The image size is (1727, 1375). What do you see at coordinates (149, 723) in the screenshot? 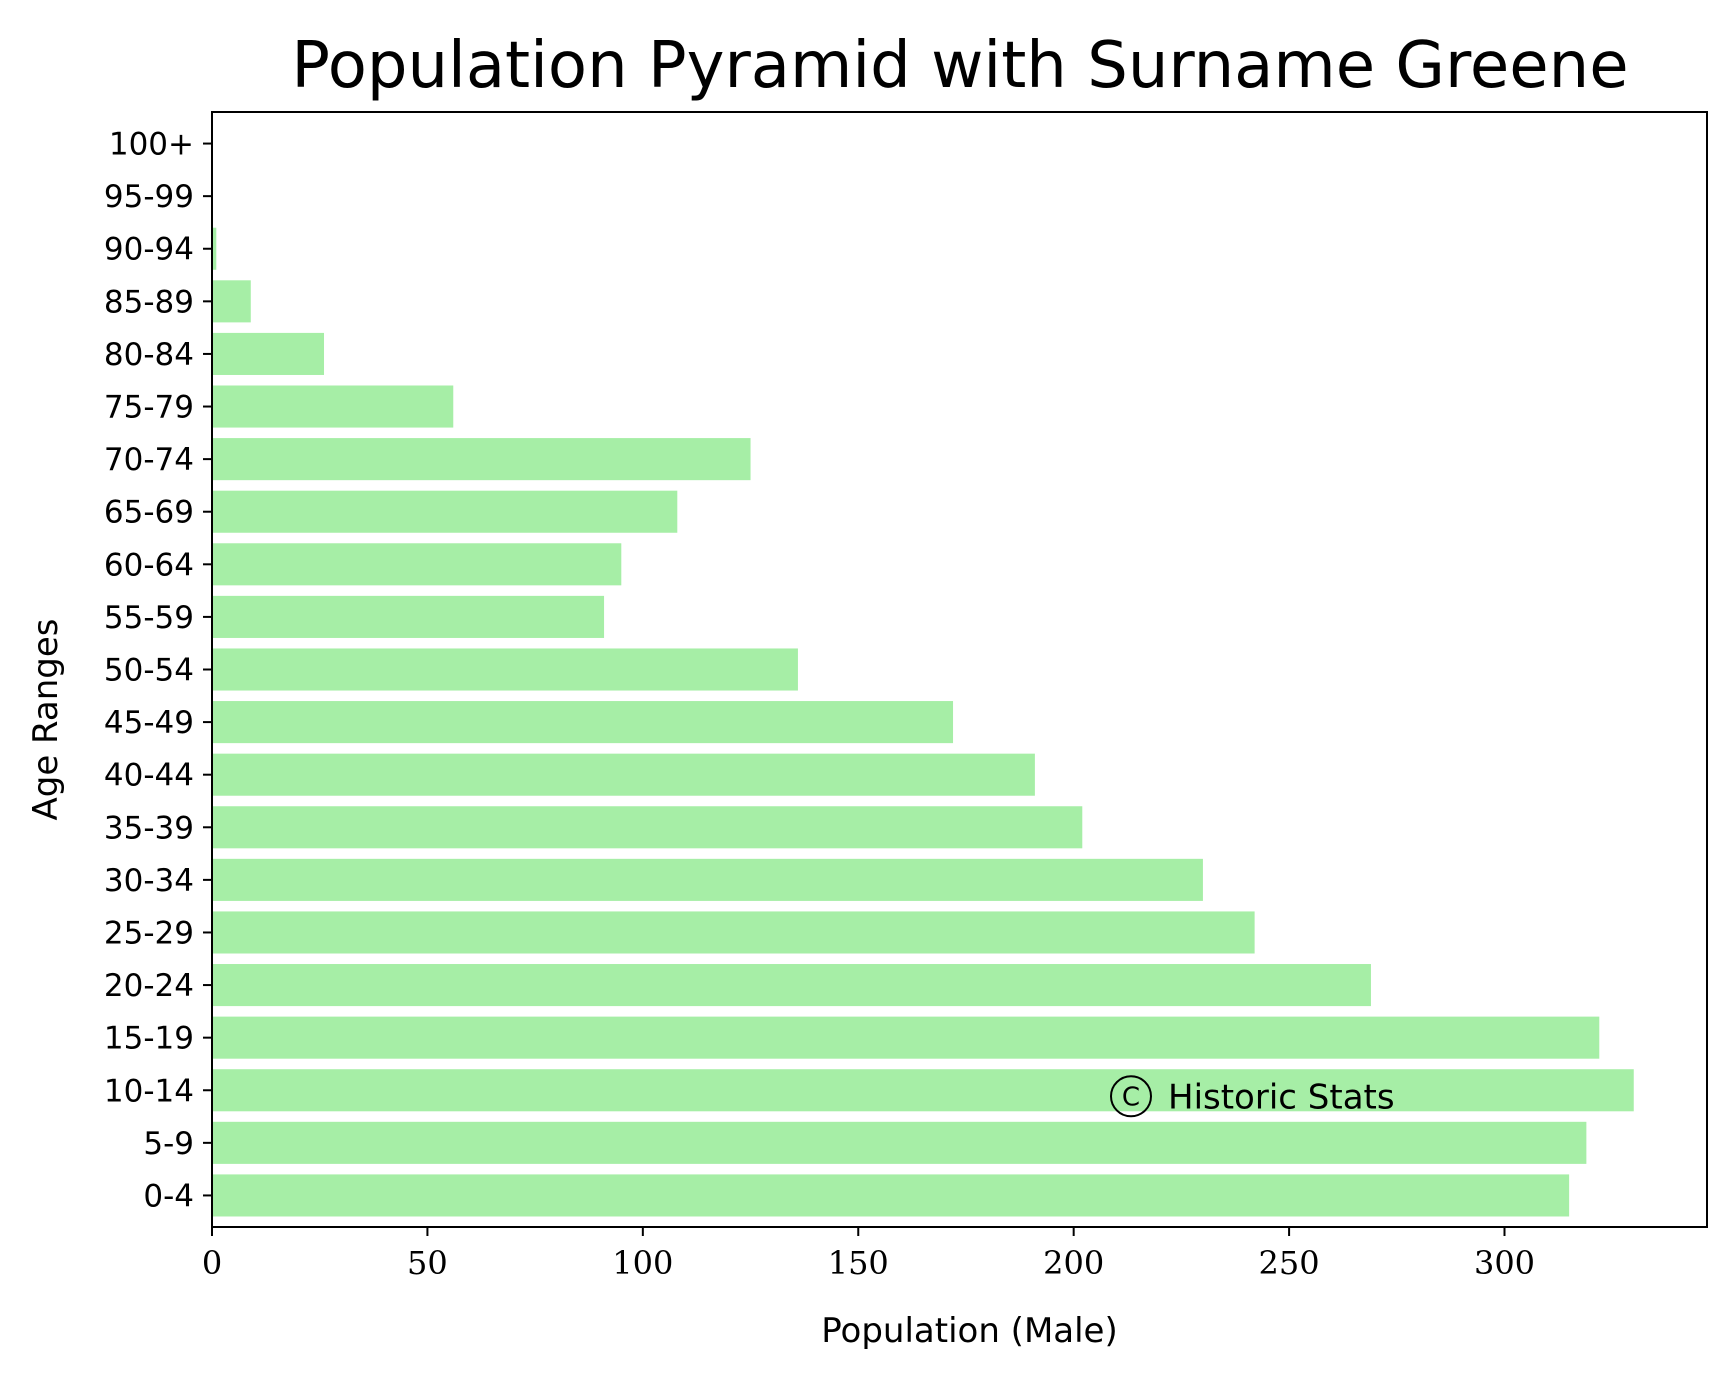
I see `y-tick-label: 45-49` at bounding box center [149, 723].